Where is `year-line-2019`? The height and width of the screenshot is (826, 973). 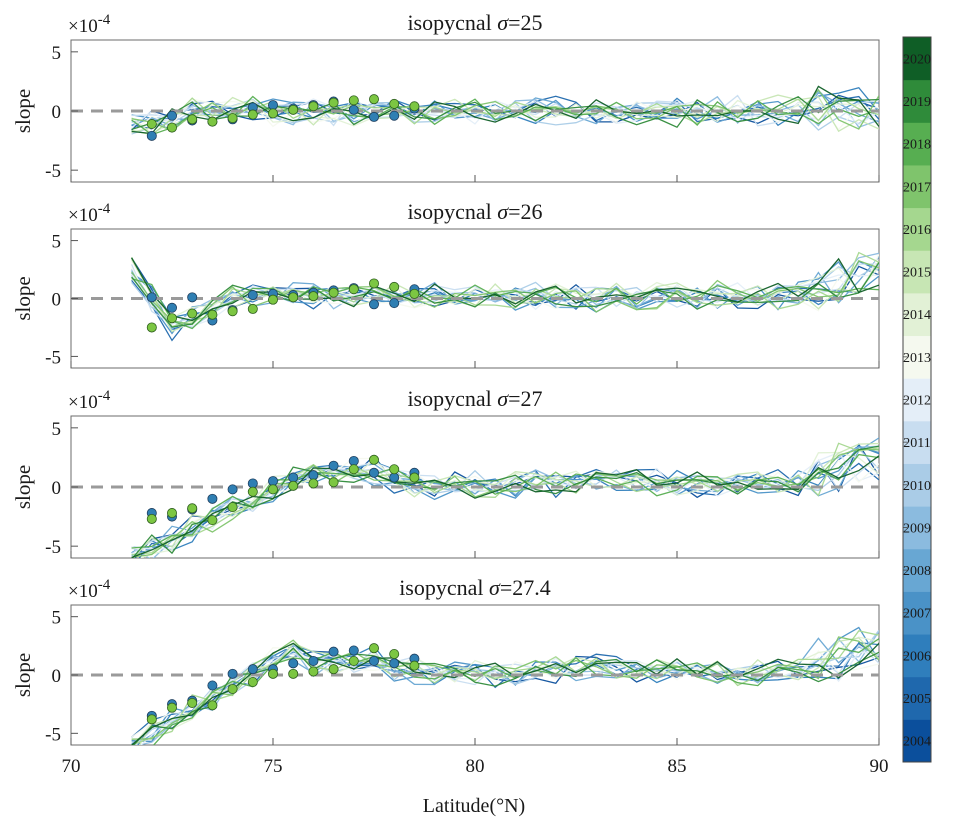 year-line-2019 is located at coordinates (505, 501).